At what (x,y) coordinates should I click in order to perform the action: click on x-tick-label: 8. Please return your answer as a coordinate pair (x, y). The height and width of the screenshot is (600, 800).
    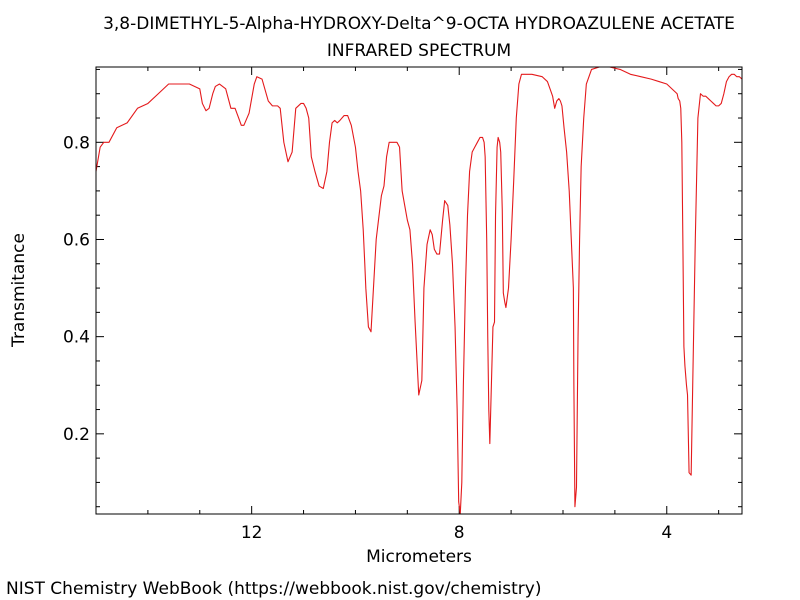
    Looking at the image, I should click on (459, 533).